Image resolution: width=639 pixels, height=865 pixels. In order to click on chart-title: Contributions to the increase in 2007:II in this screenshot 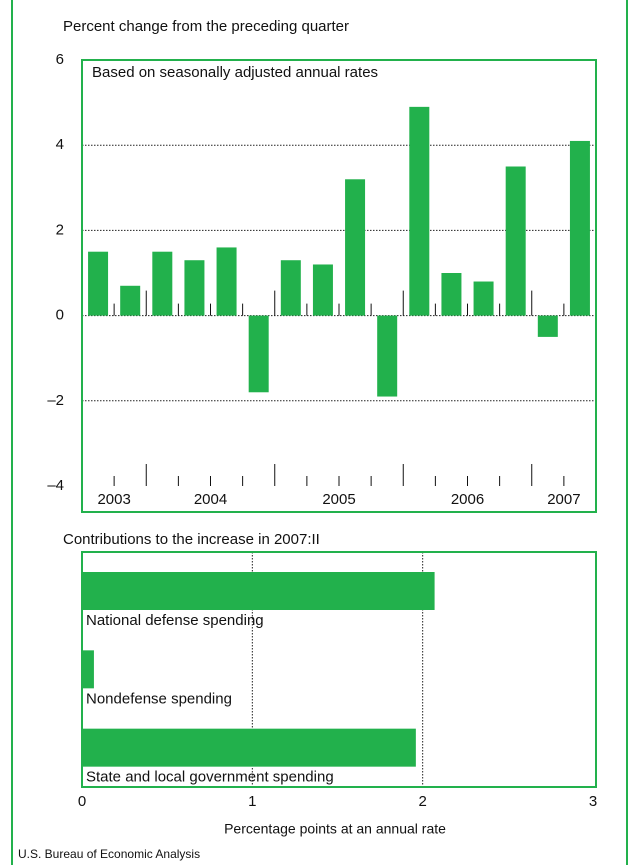, I will do `click(191, 539)`.